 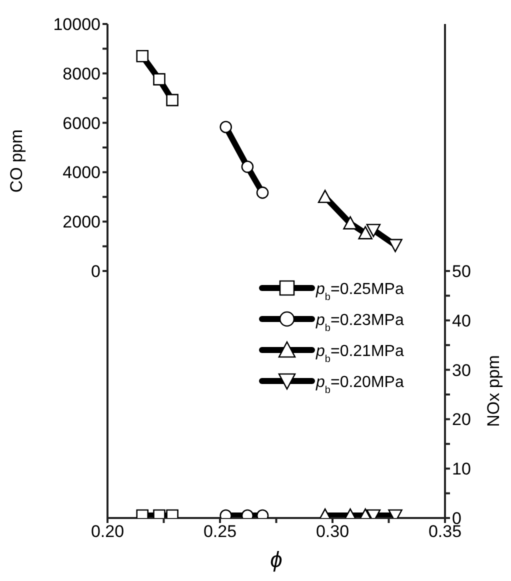 What do you see at coordinates (359, 291) in the screenshot?
I see `legend-label: p$_{b}$=0.25MPa` at bounding box center [359, 291].